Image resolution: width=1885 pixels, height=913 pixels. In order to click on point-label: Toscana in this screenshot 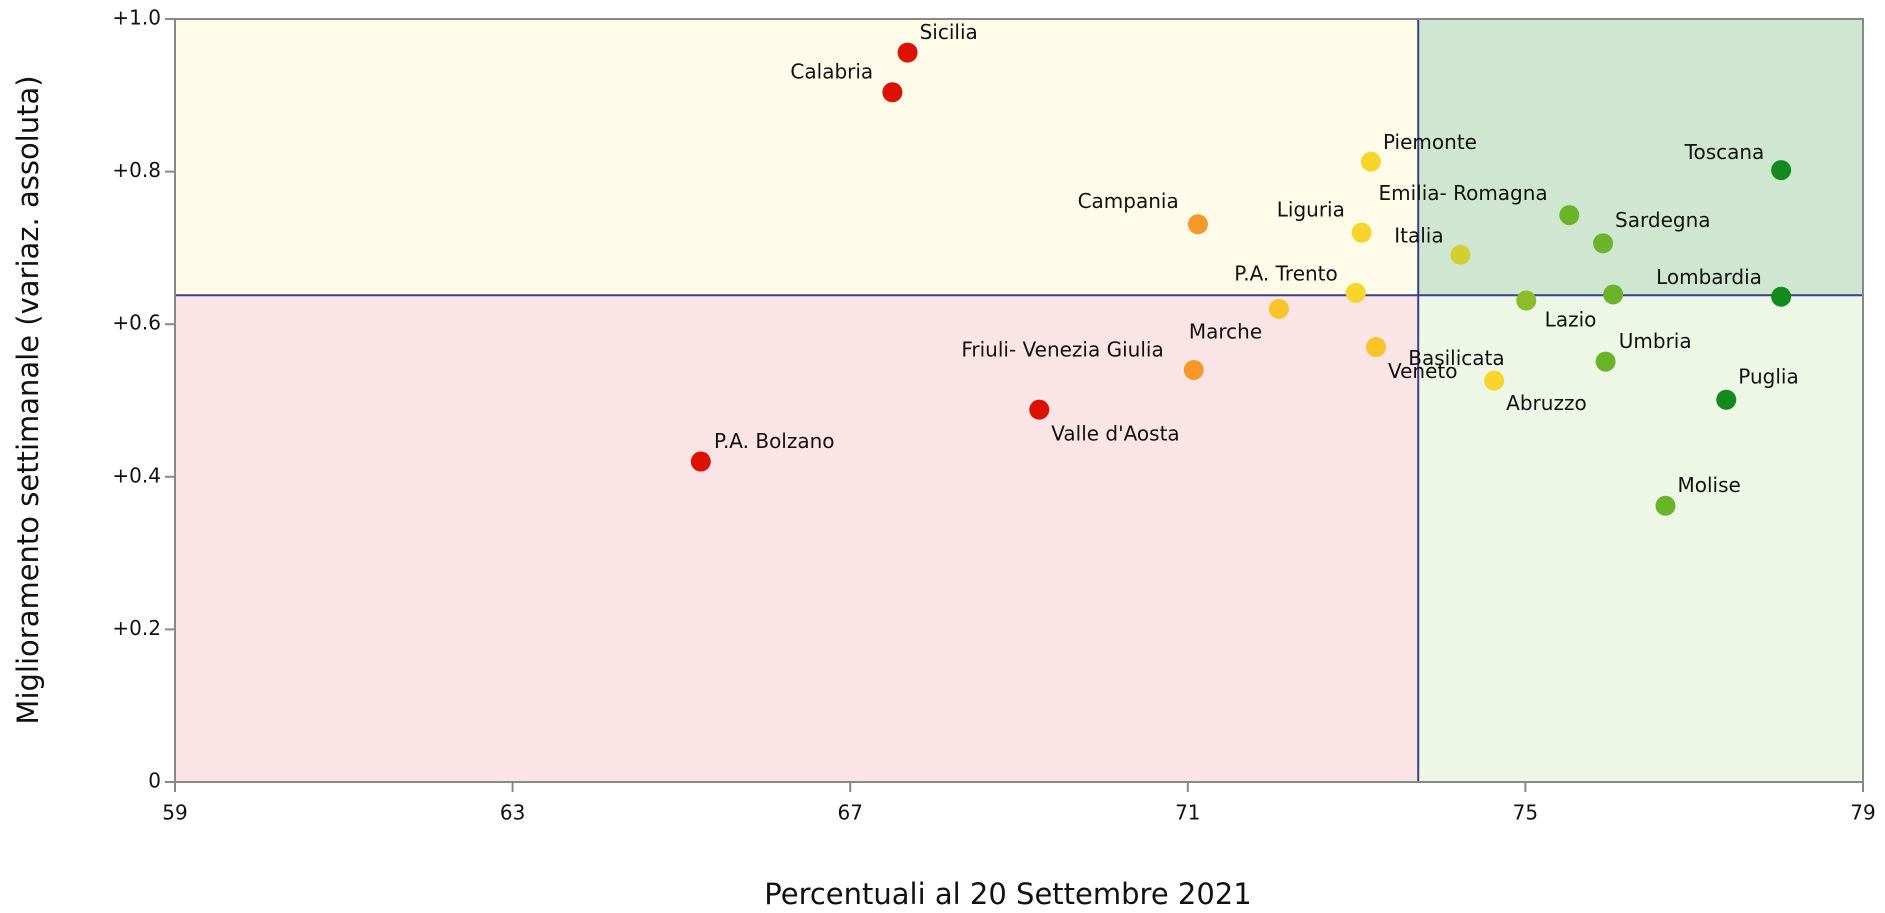, I will do `click(1724, 152)`.